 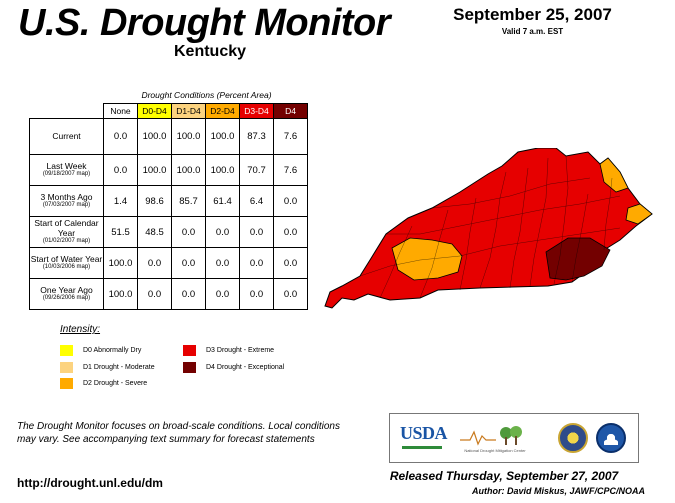 I want to click on page-title: U.S. Drought Monitor, so click(x=204, y=23).